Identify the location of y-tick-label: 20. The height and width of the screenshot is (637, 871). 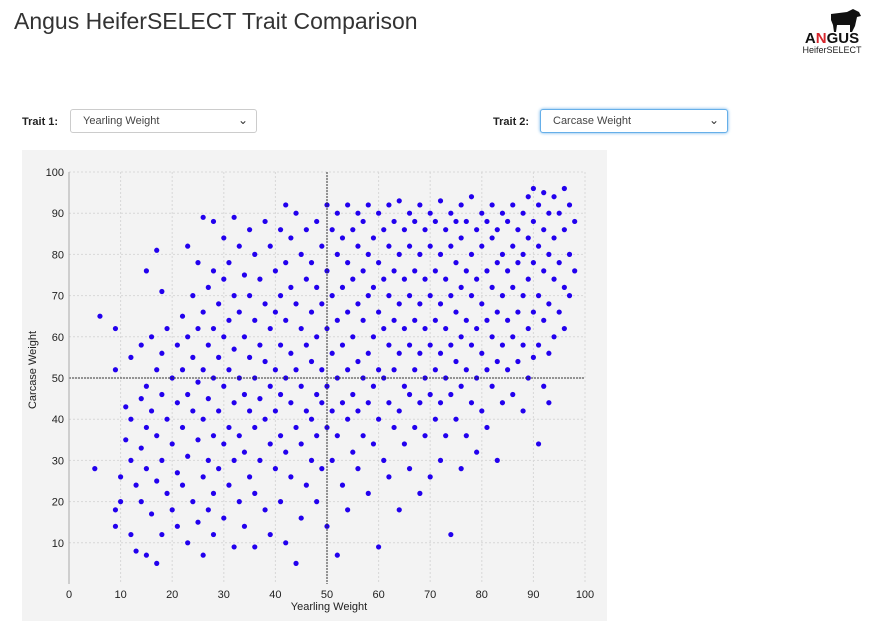
(58, 503).